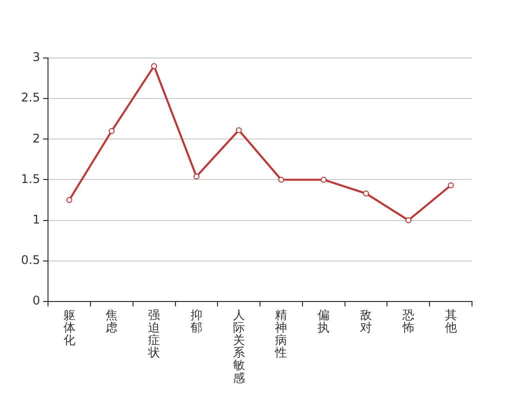 Image resolution: width=520 pixels, height=400 pixels. Describe the element at coordinates (324, 321) in the screenshot. I see `x-tick-label: 偏执` at that location.